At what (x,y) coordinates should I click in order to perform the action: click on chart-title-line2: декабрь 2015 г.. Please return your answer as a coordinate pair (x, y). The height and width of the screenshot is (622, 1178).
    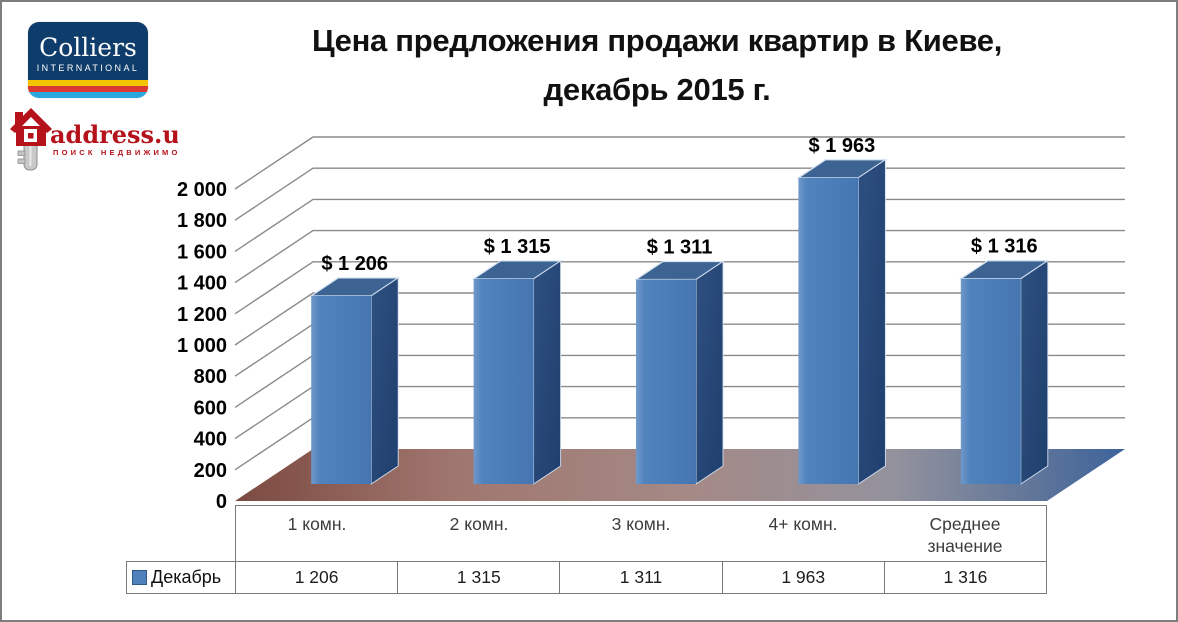
    Looking at the image, I should click on (657, 89).